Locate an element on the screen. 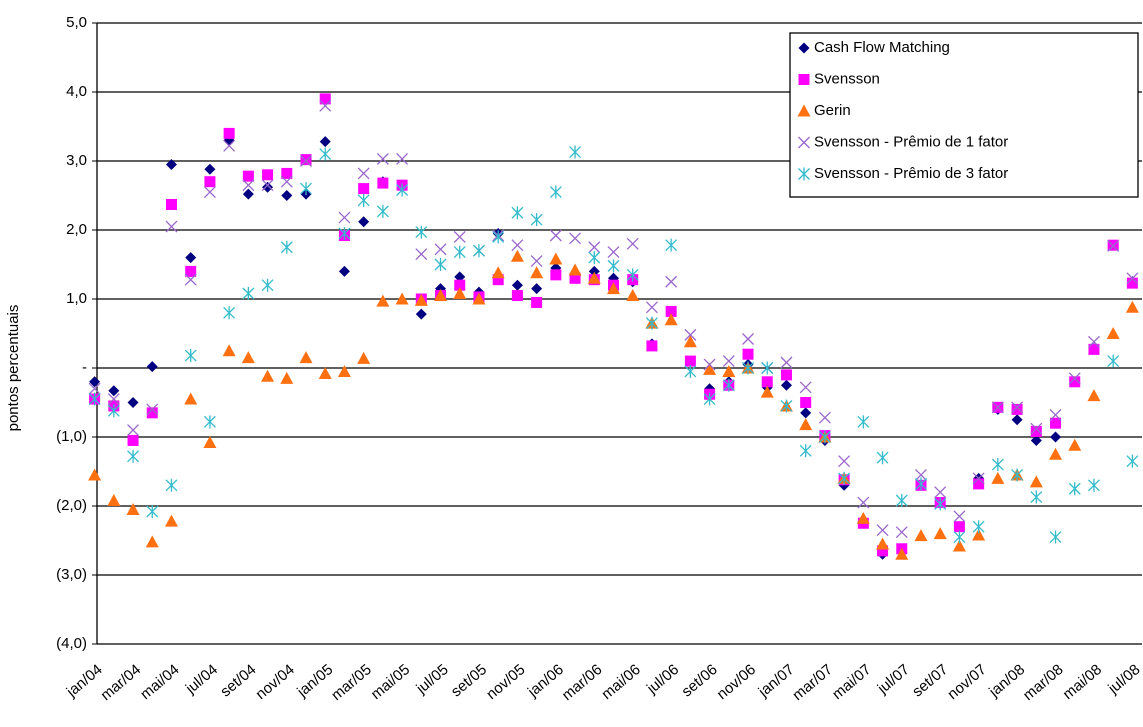 This screenshot has width=1143, height=727. x-tick-label: mai/06 is located at coordinates (620, 682).